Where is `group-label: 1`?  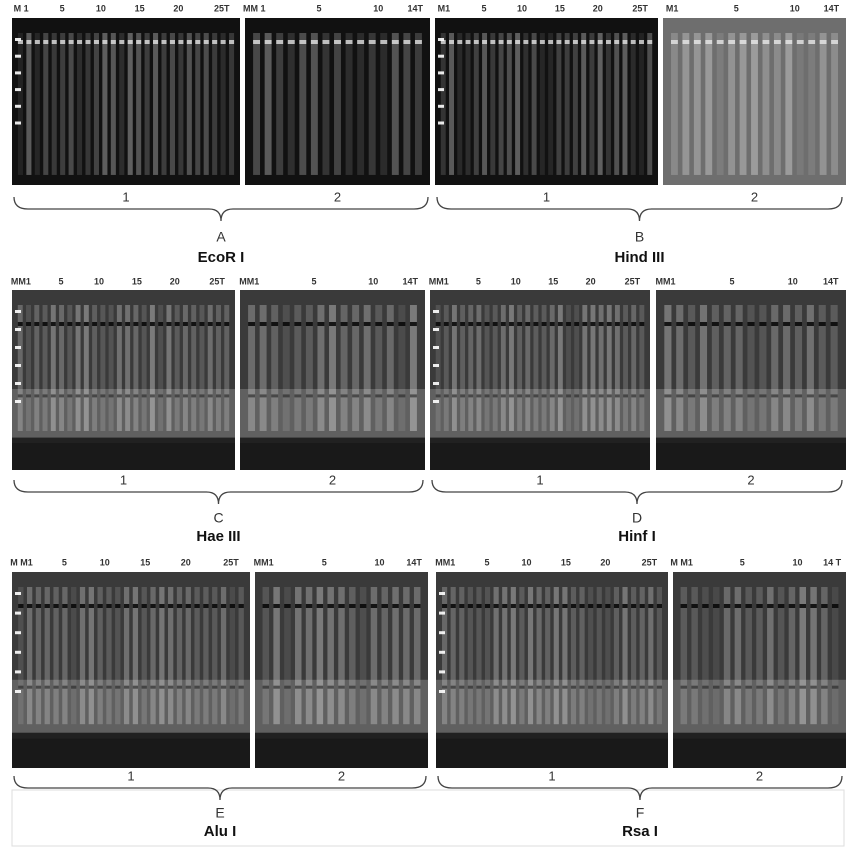
group-label: 1 is located at coordinates (125, 196).